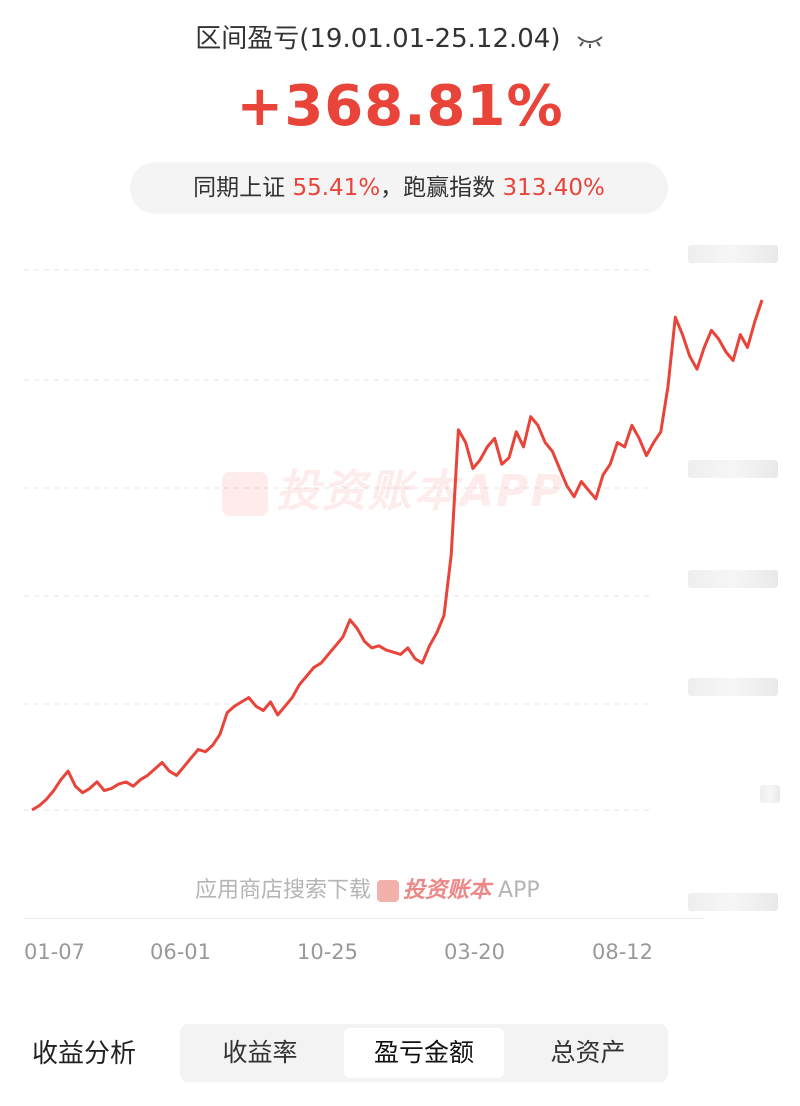 Image resolution: width=800 pixels, height=1106 pixels. What do you see at coordinates (245, 494) in the screenshot?
I see `app-logo-icon` at bounding box center [245, 494].